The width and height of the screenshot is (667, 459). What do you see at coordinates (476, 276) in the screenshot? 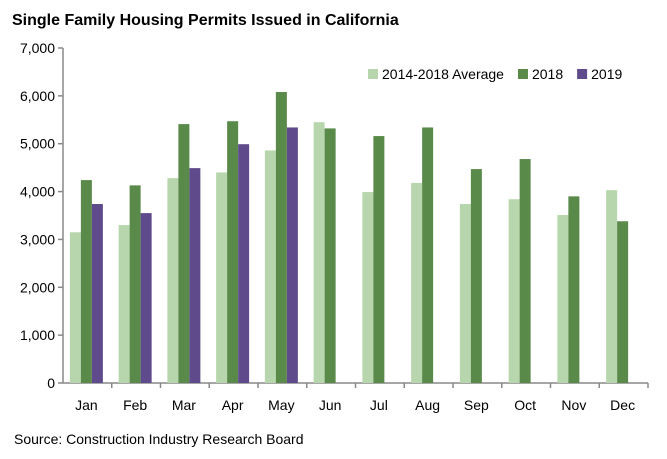
I see `bar-2018-sep` at bounding box center [476, 276].